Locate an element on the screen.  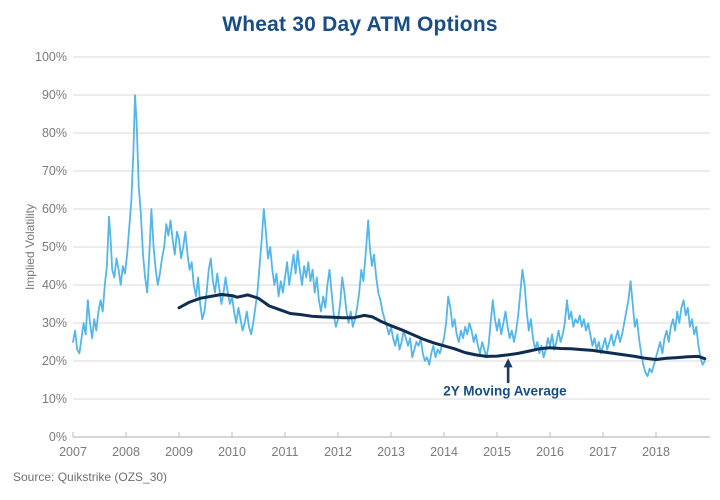
x-tick-label: 2007 is located at coordinates (73, 452).